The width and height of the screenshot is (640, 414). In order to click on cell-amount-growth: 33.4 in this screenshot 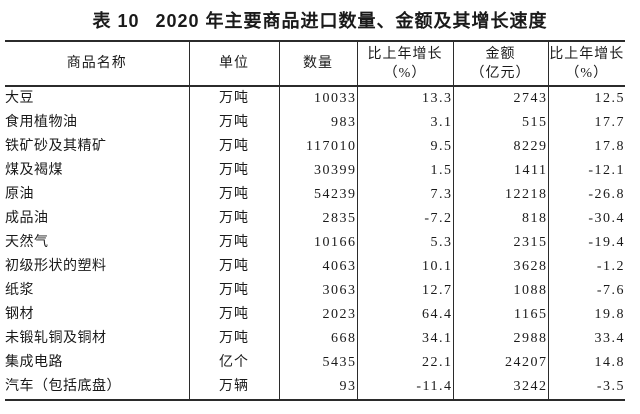, I will do `click(586, 339)`.